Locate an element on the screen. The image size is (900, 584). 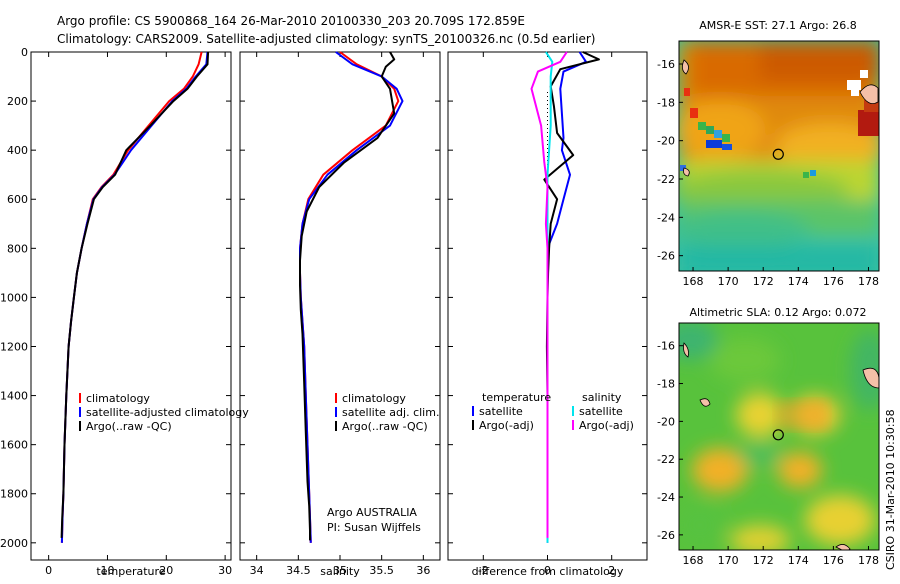
difference-series-temperature-argo-adj- is located at coordinates (571, 294).